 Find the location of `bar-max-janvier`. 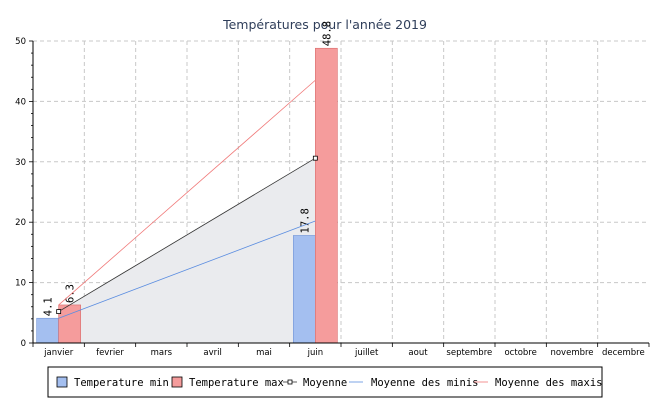

bar-max-janvier is located at coordinates (69, 324).